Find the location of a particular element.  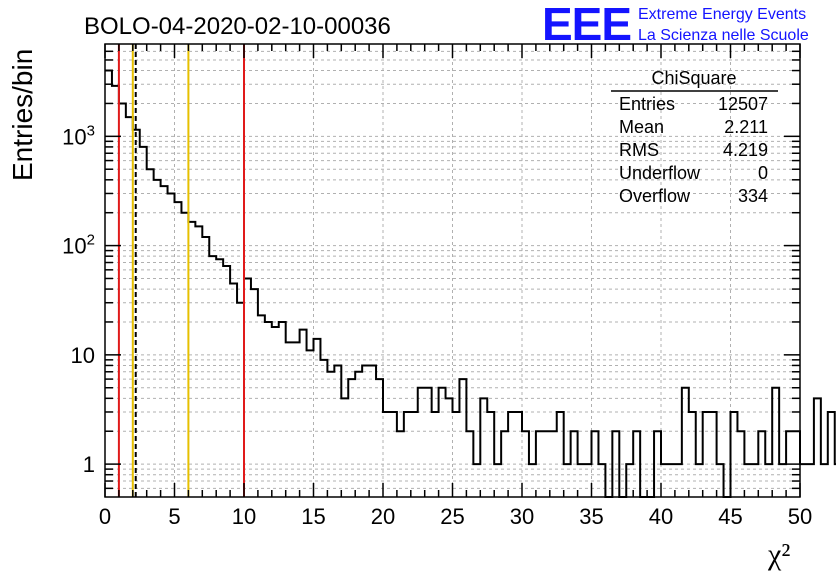

x-tick-label: 30 is located at coordinates (522, 516).